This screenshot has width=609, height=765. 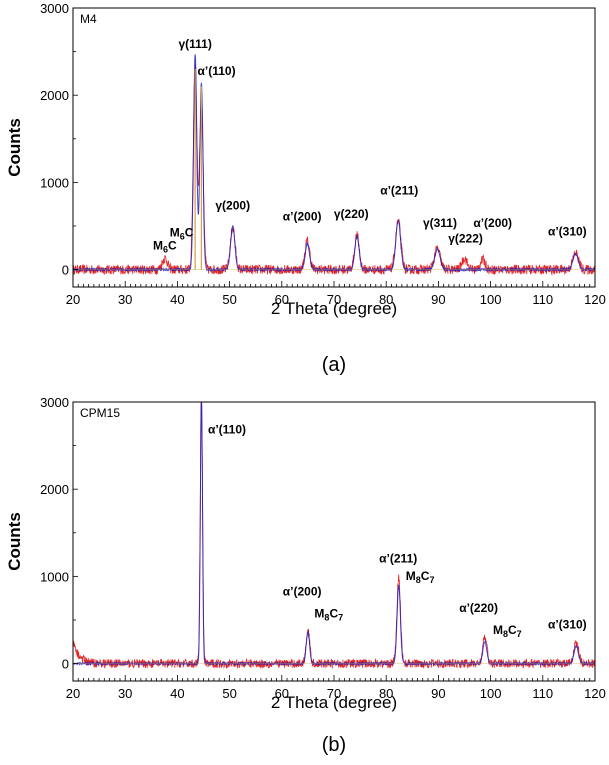 What do you see at coordinates (232, 205) in the screenshot?
I see `peak-label: γ(200)` at bounding box center [232, 205].